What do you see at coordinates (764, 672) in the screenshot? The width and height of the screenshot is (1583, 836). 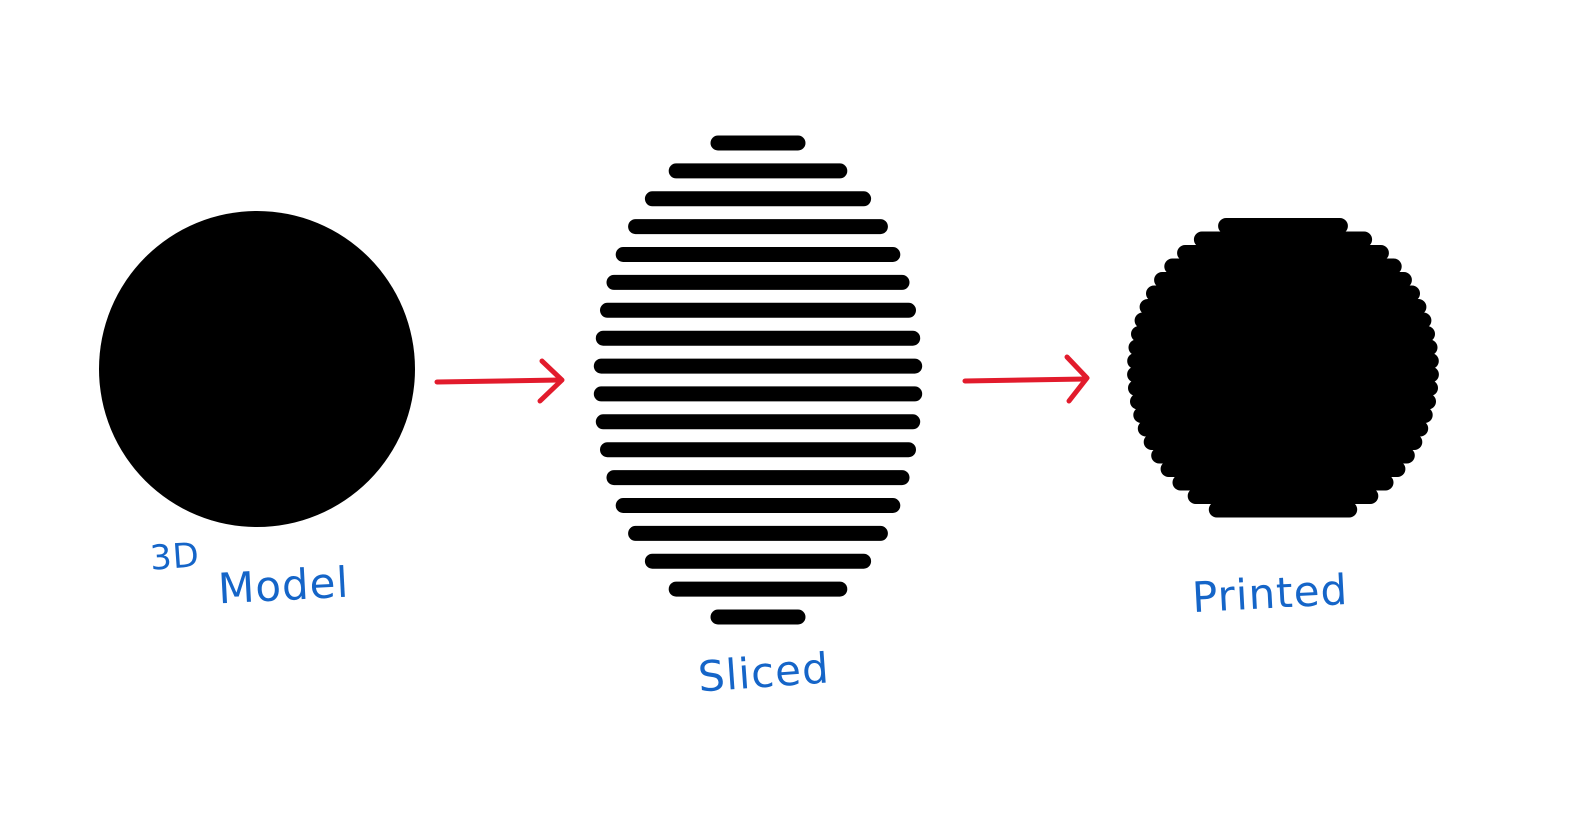 I see `label-sliced: Sliced` at bounding box center [764, 672].